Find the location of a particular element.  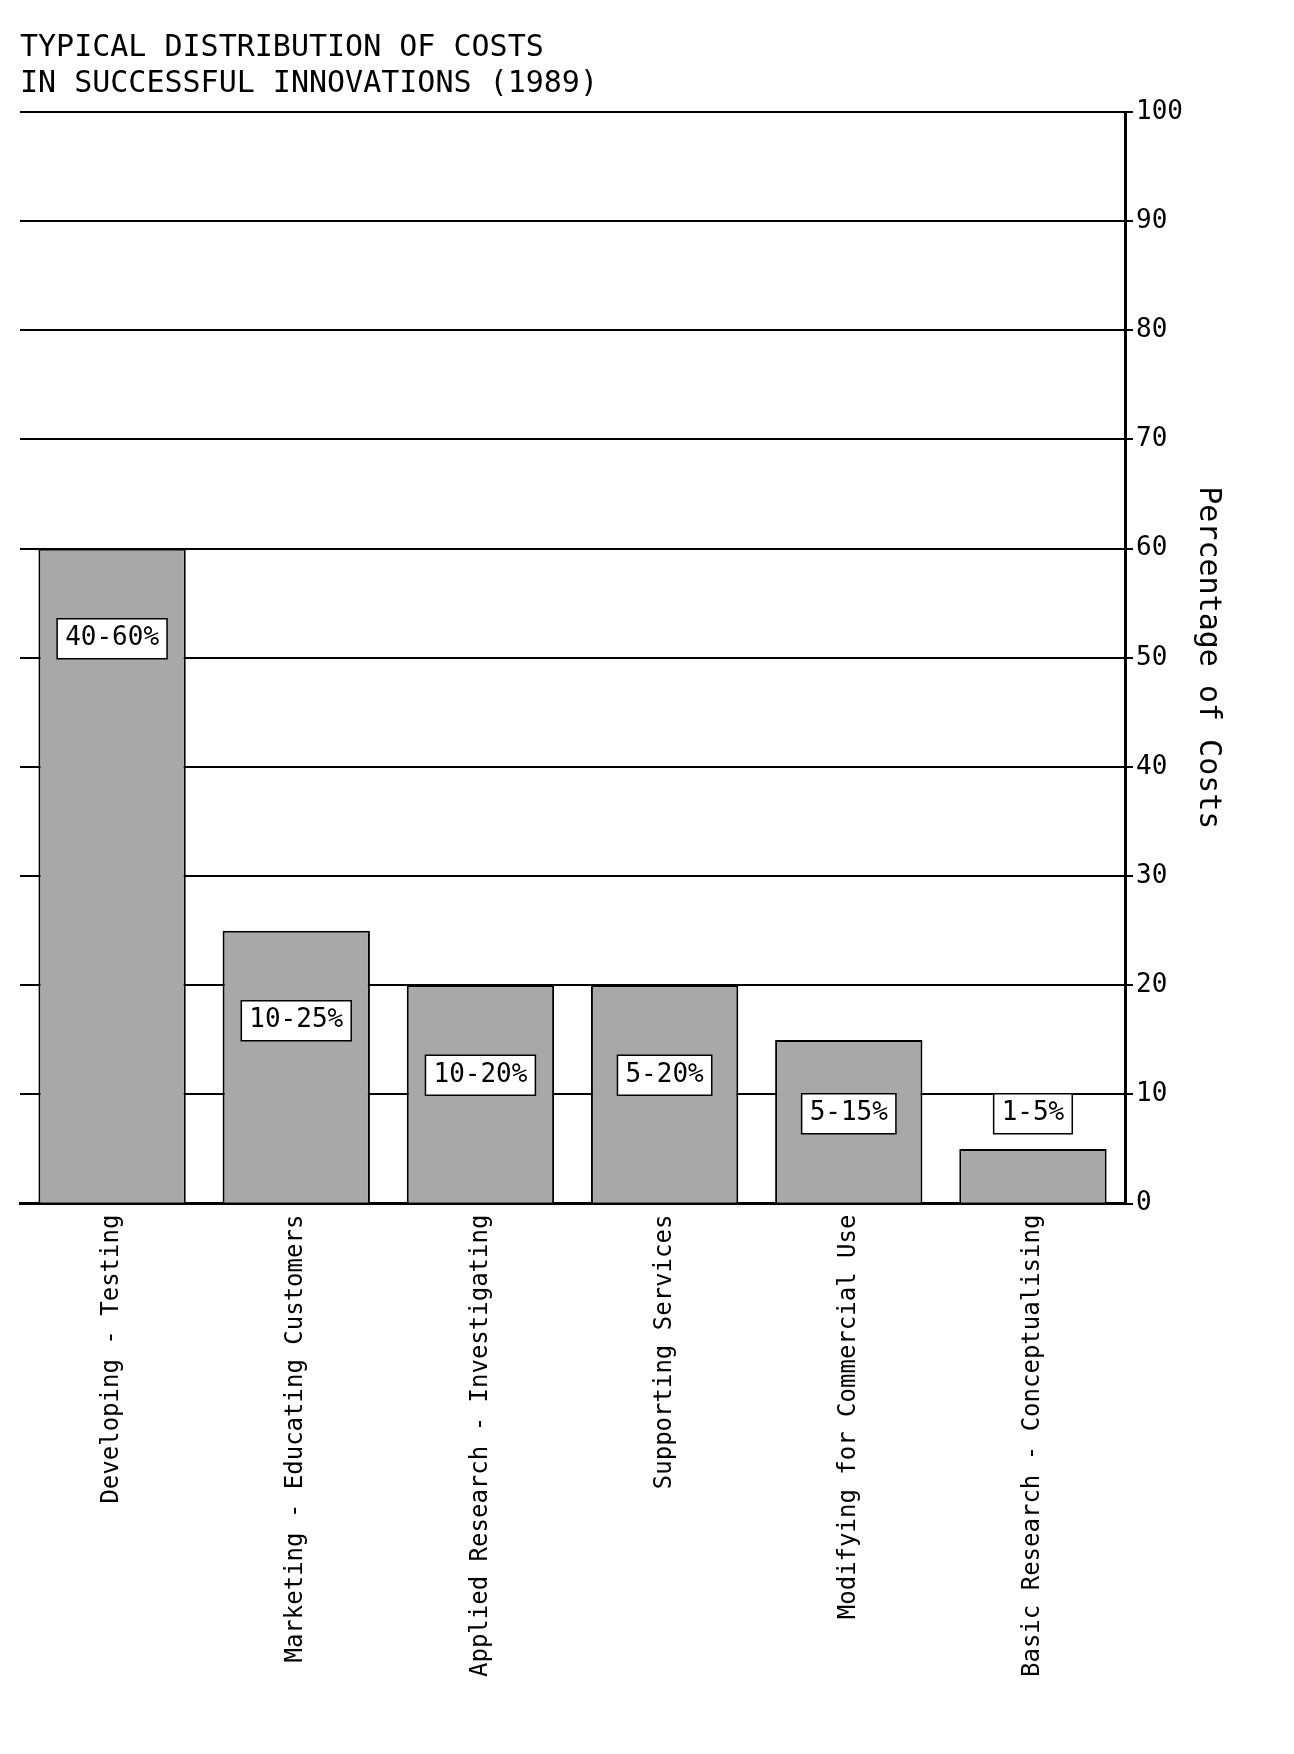

y-tick-label: 70 is located at coordinates (1152, 437).